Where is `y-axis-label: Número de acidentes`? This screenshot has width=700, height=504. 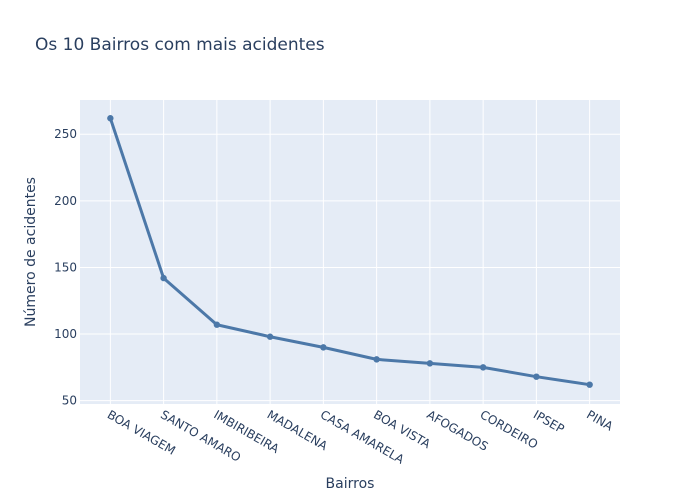
y-axis-label: Número de acidentes is located at coordinates (31, 252).